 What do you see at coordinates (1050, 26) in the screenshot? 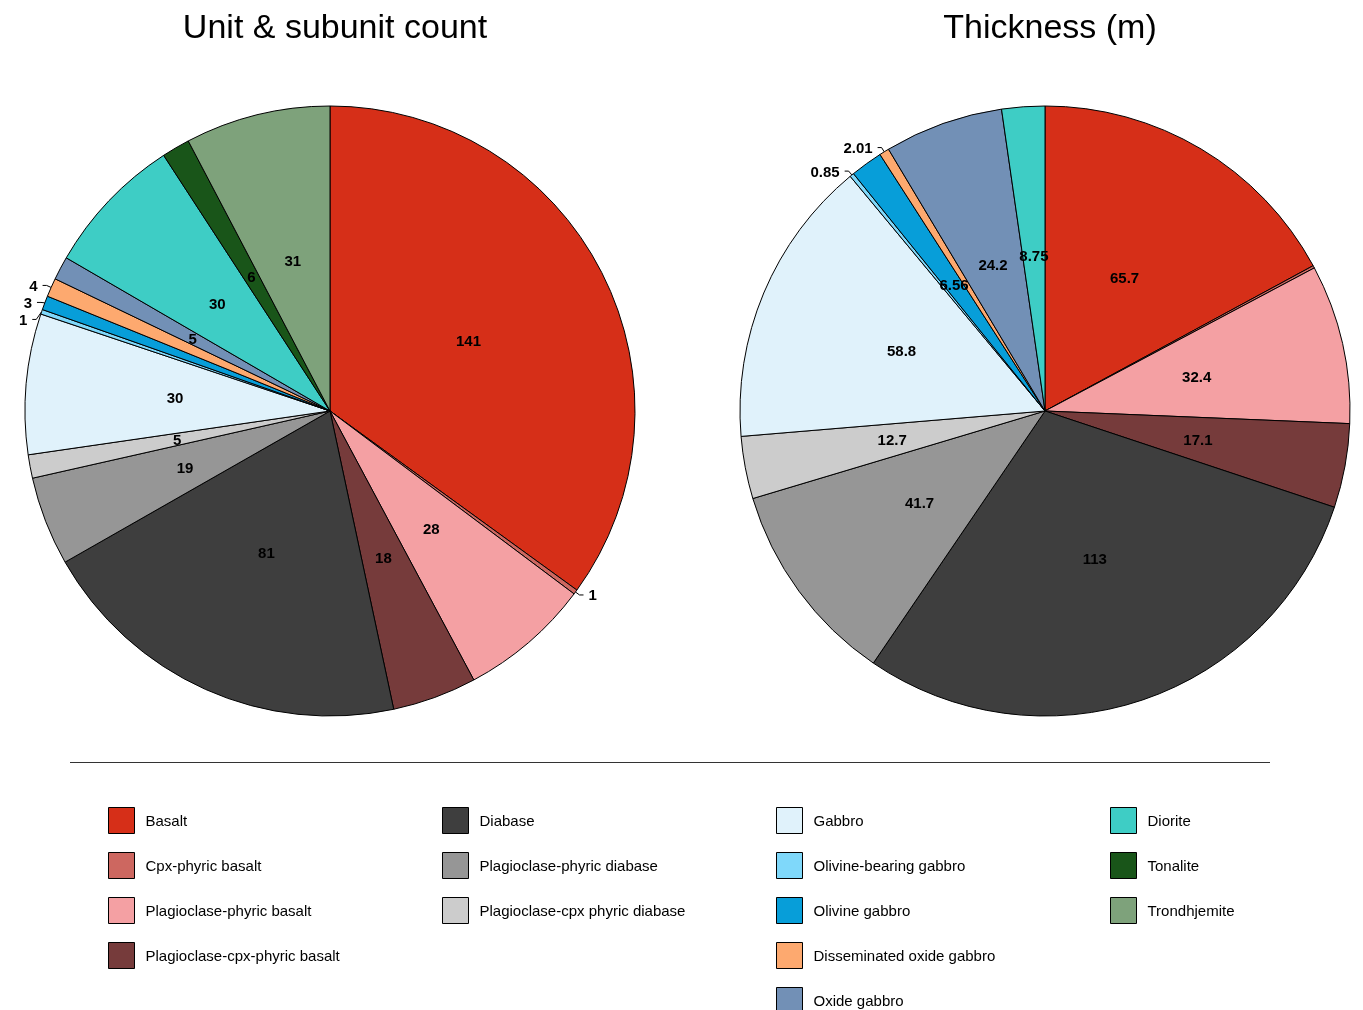
I see `slice-label: Thickness (m)` at bounding box center [1050, 26].